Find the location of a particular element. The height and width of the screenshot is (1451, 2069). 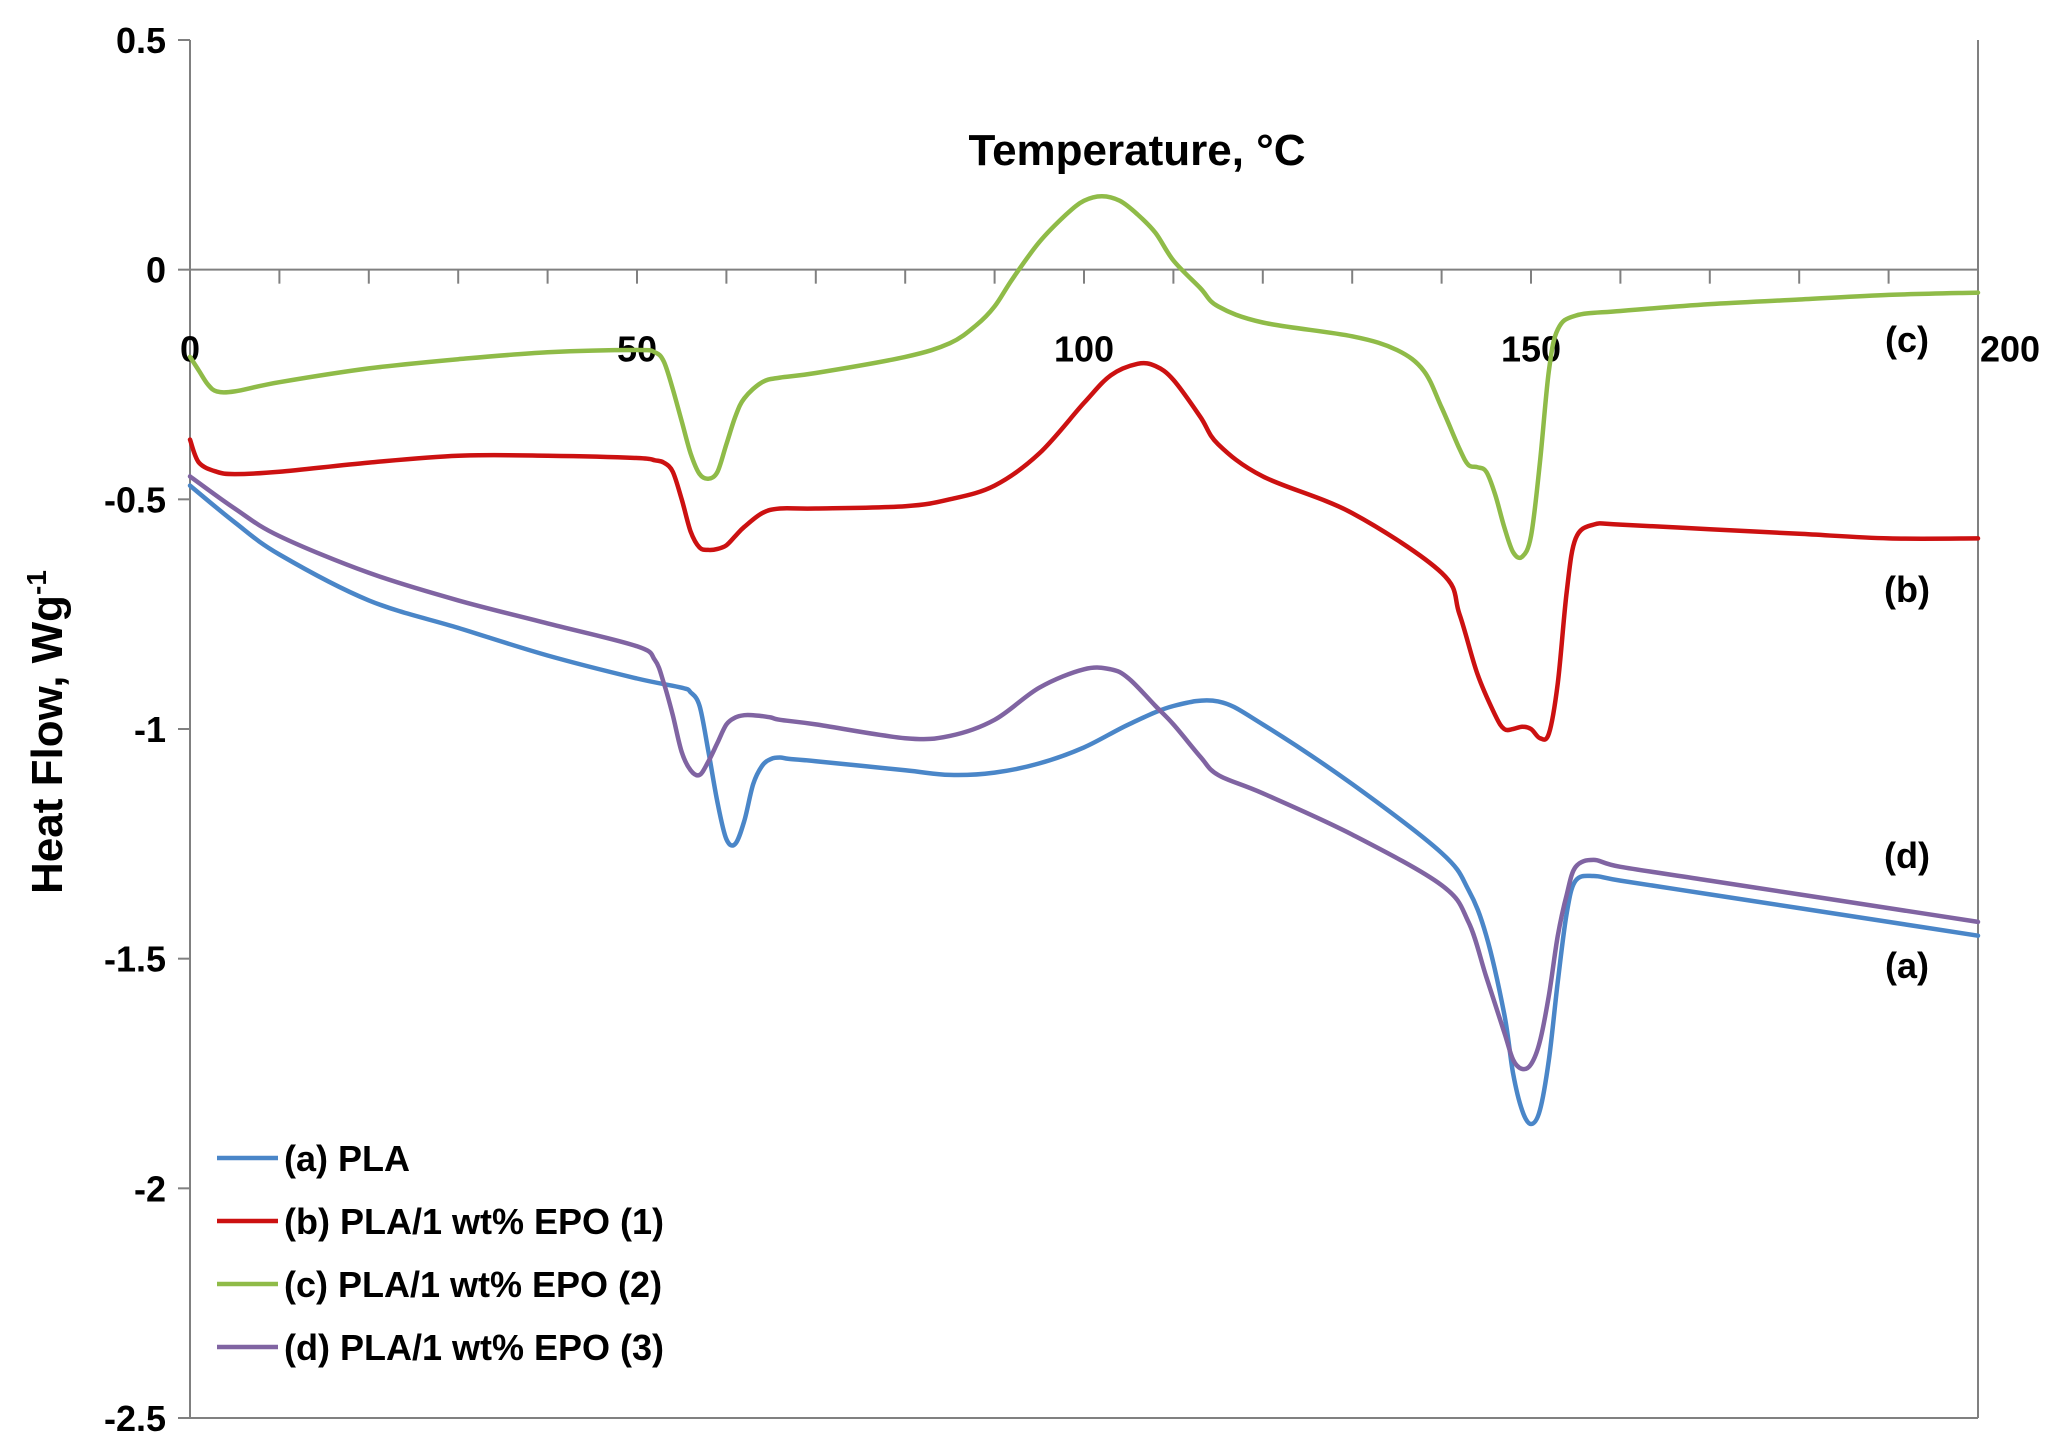

y-axis-title-superscript: -1 is located at coordinates (36, 582).